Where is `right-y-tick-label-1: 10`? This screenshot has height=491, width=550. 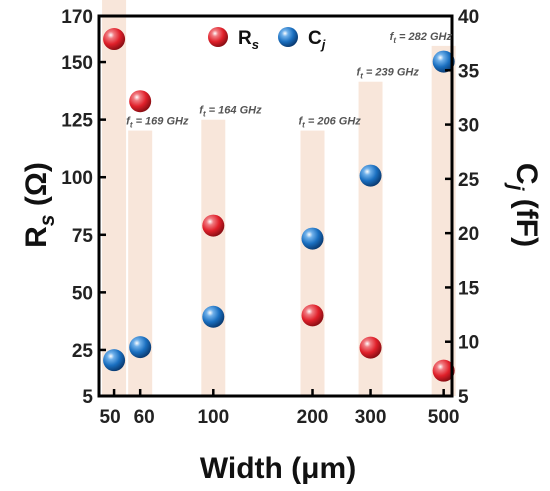
right-y-tick-label-1: 10 is located at coordinates (468, 343).